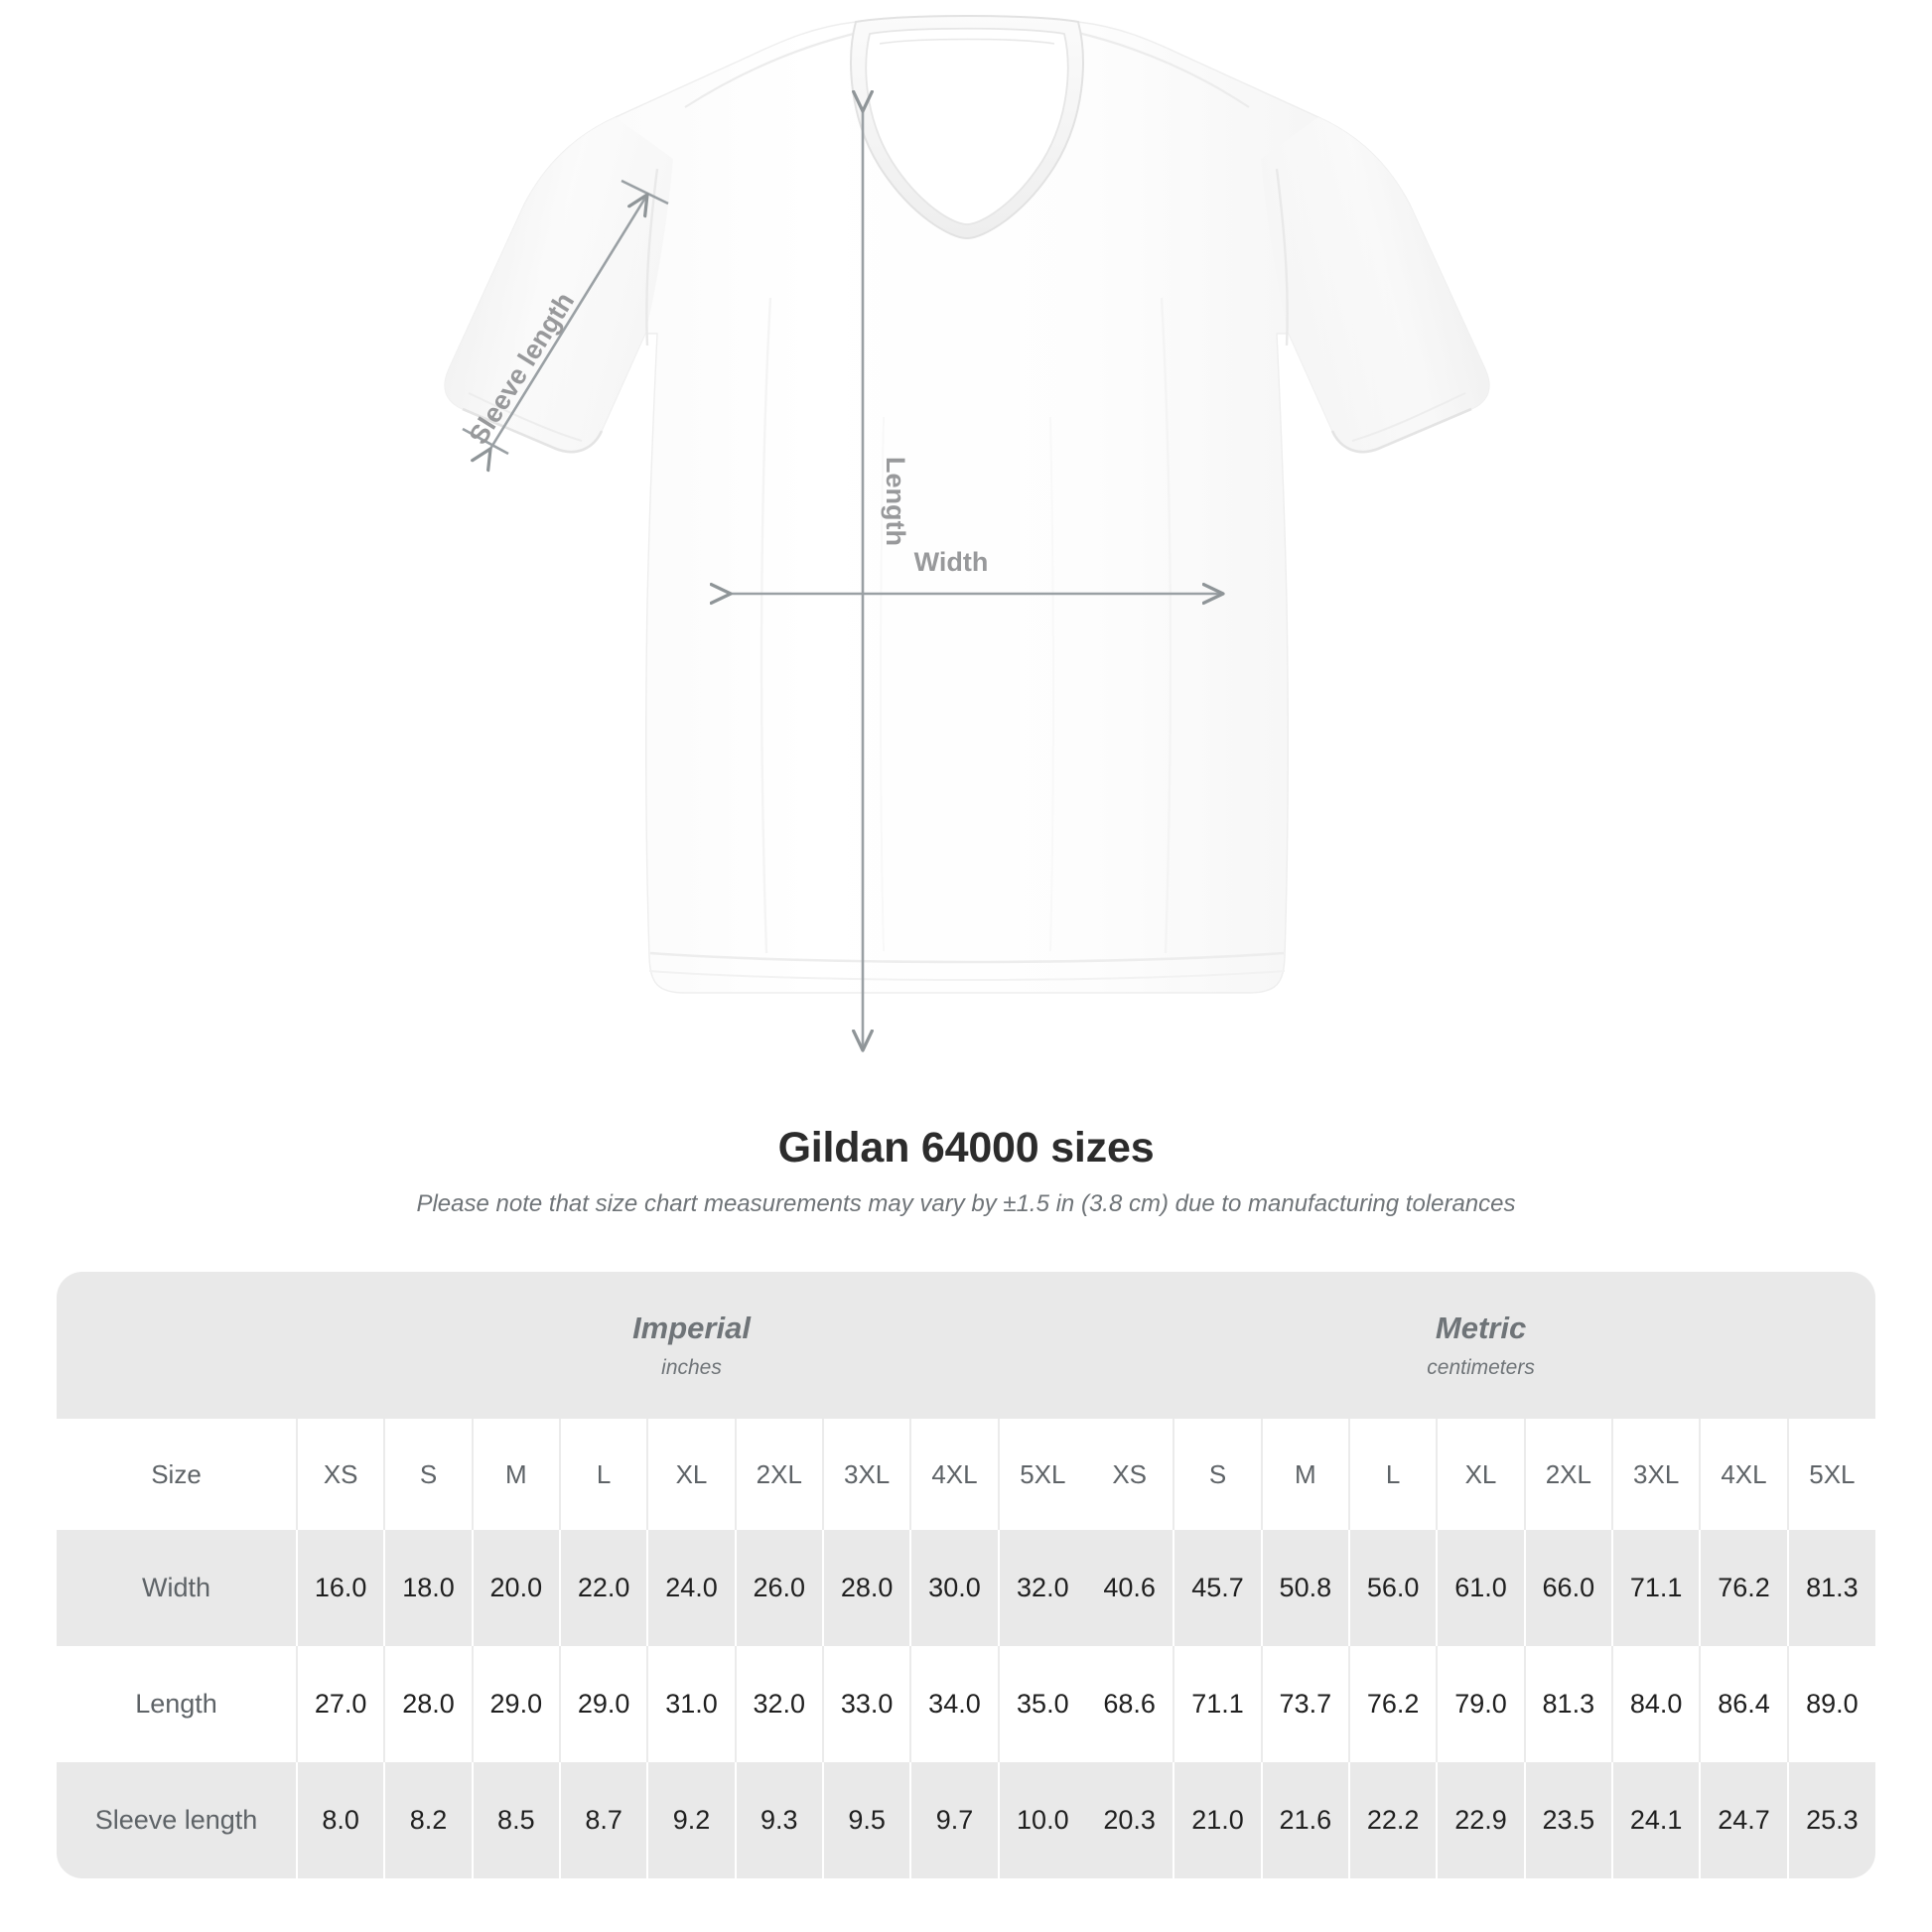 The image size is (1932, 1932). I want to click on cell-length-imperial-5xl: 35.0, so click(1042, 1704).